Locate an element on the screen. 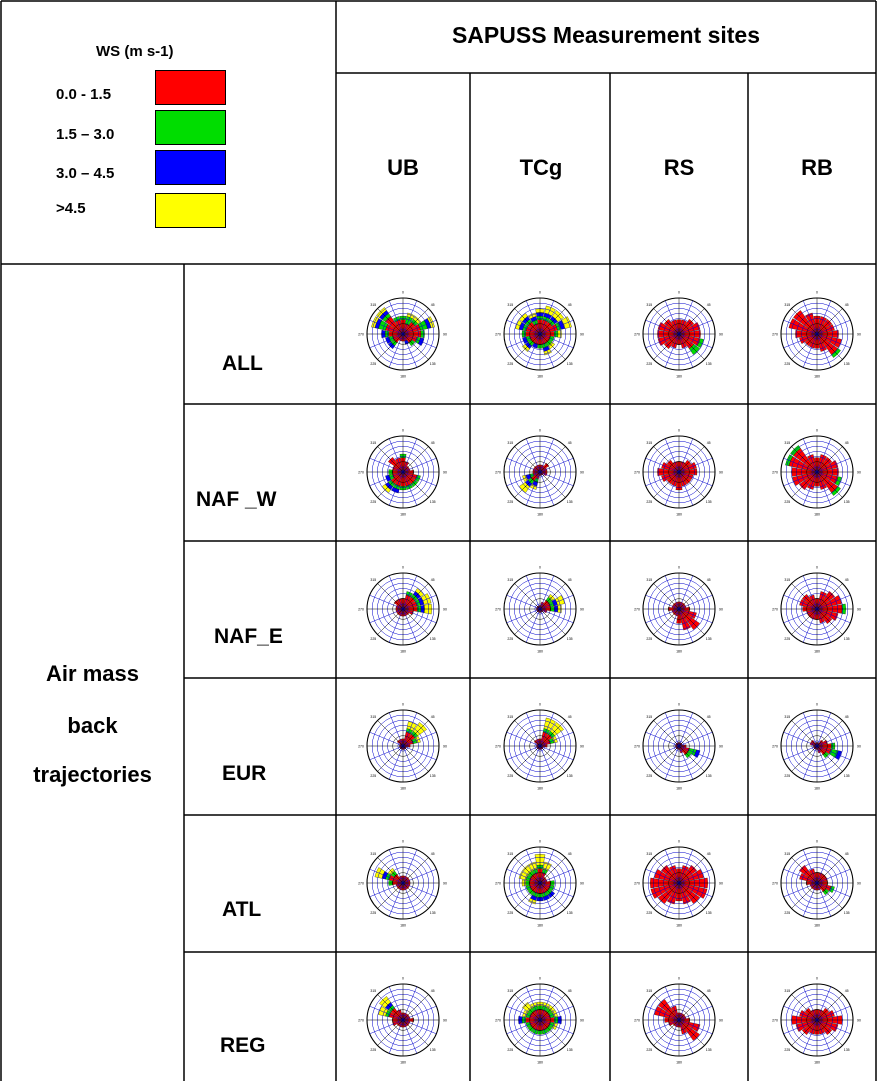 This screenshot has height=1081, width=877. legend-swatch-blue is located at coordinates (190, 167).